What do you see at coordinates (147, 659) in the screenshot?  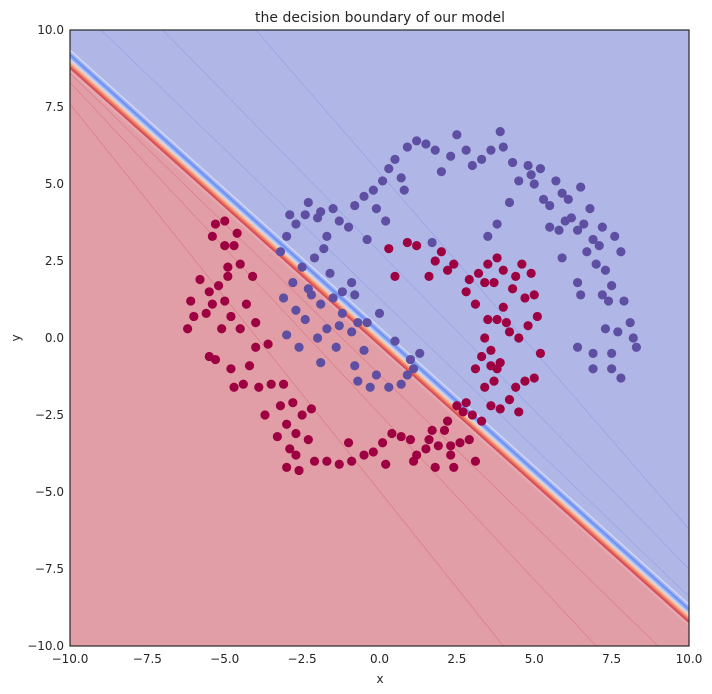 I see `x-tick-label: −7.5` at bounding box center [147, 659].